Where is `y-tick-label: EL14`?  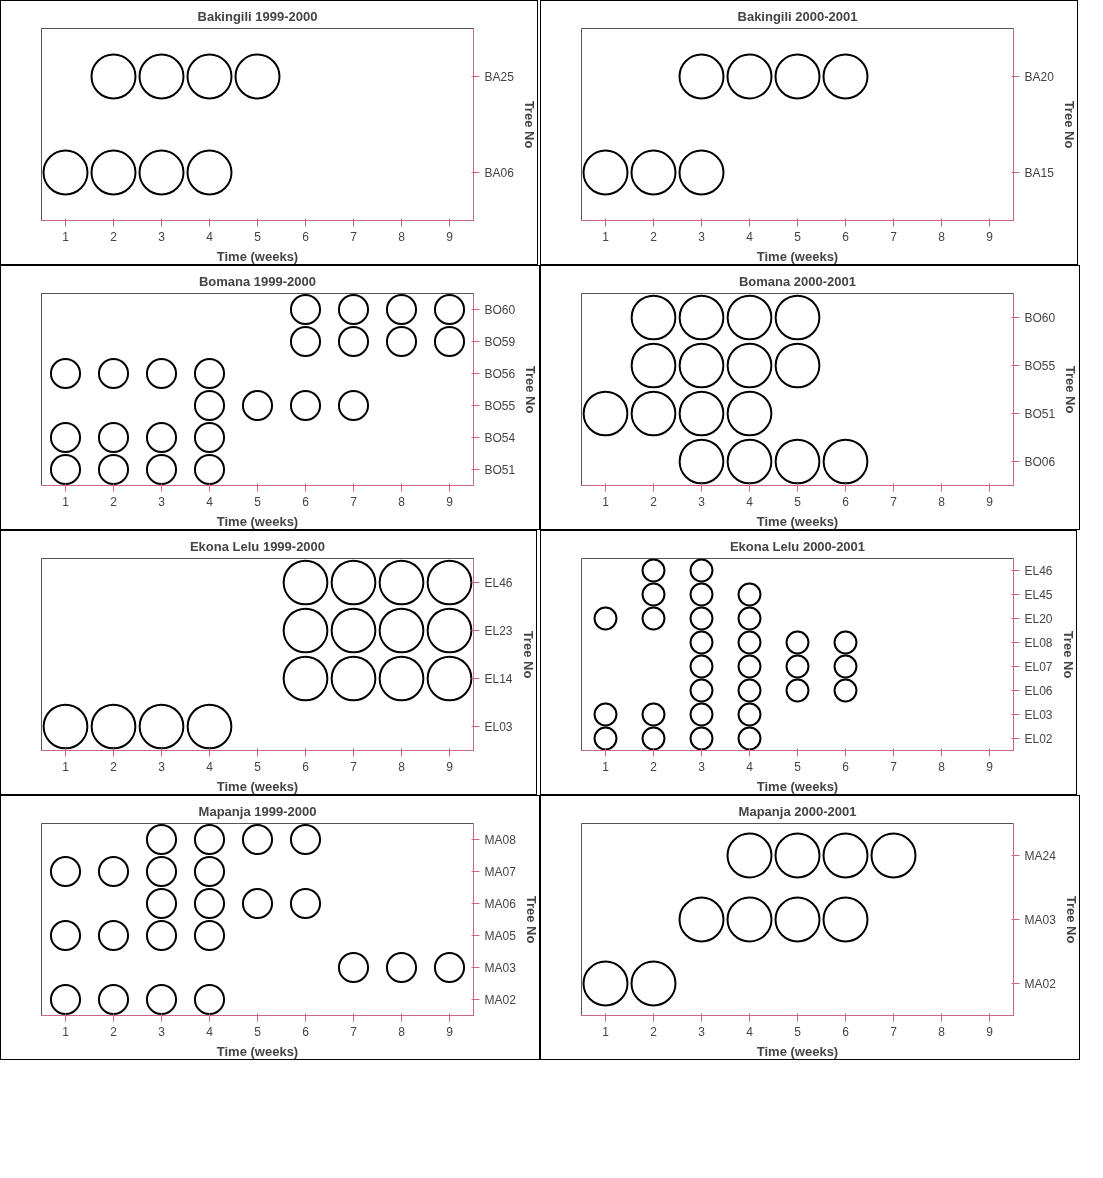 y-tick-label: EL14 is located at coordinates (498, 678).